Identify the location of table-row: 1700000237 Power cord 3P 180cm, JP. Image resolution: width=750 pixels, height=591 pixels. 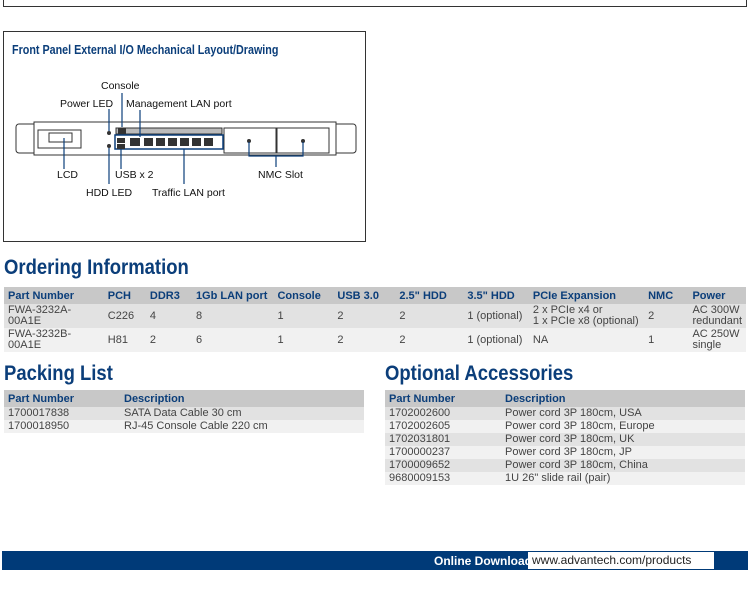
(565, 452).